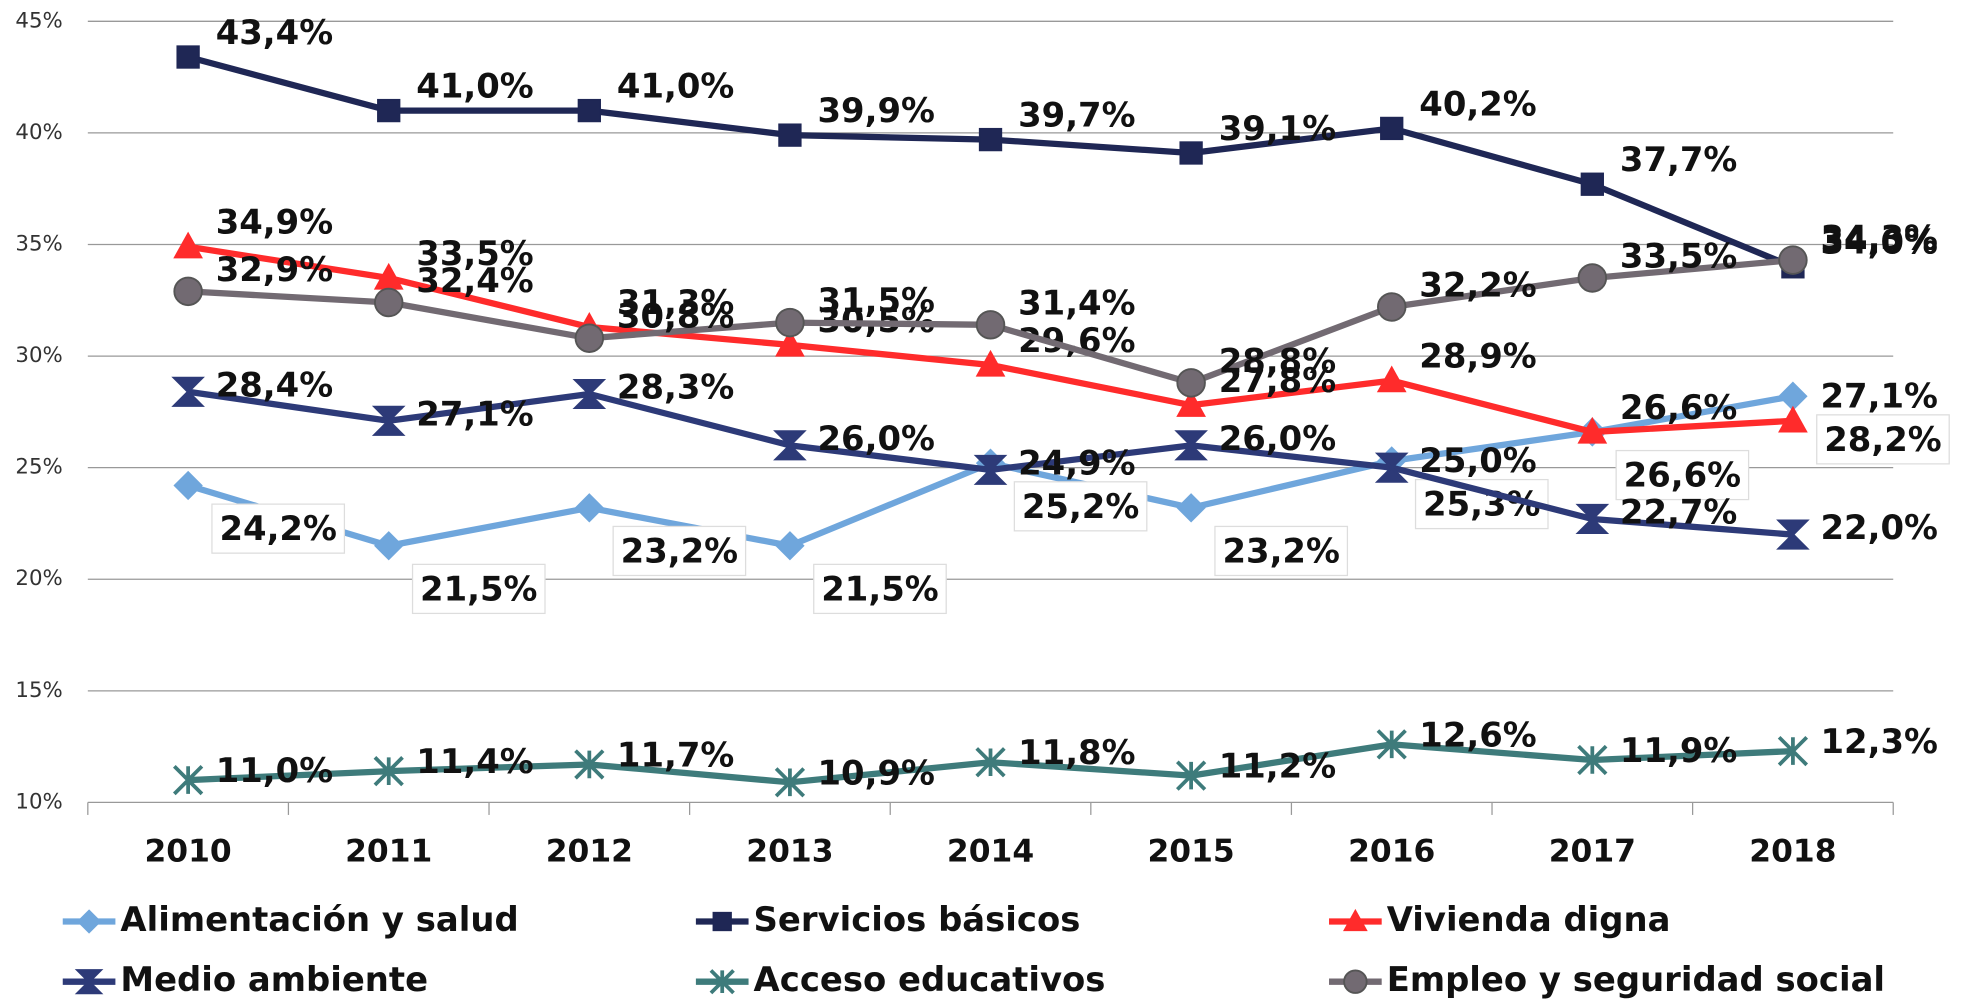 The width and height of the screenshot is (1966, 1003). What do you see at coordinates (1477, 356) in the screenshot?
I see `data-label: 28,9%` at bounding box center [1477, 356].